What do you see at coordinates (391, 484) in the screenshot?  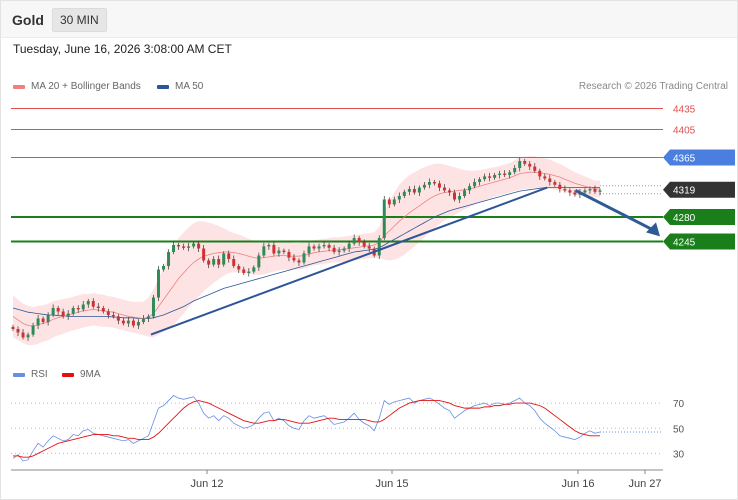 I see `x-tick-label: Jun 15` at bounding box center [391, 484].